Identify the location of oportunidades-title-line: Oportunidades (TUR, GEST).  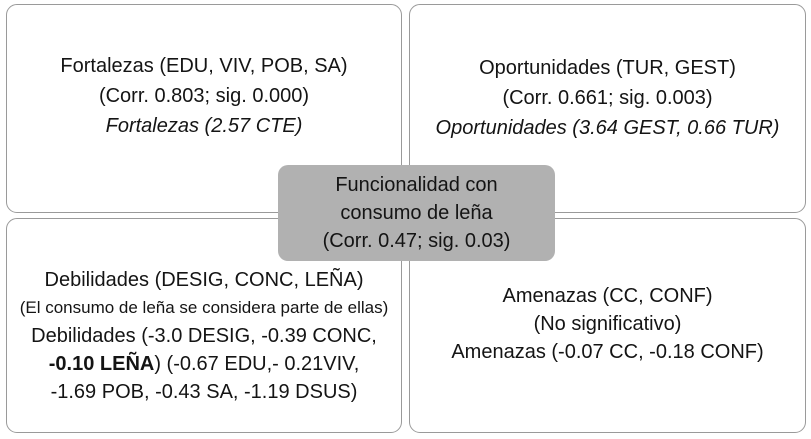
(607, 67).